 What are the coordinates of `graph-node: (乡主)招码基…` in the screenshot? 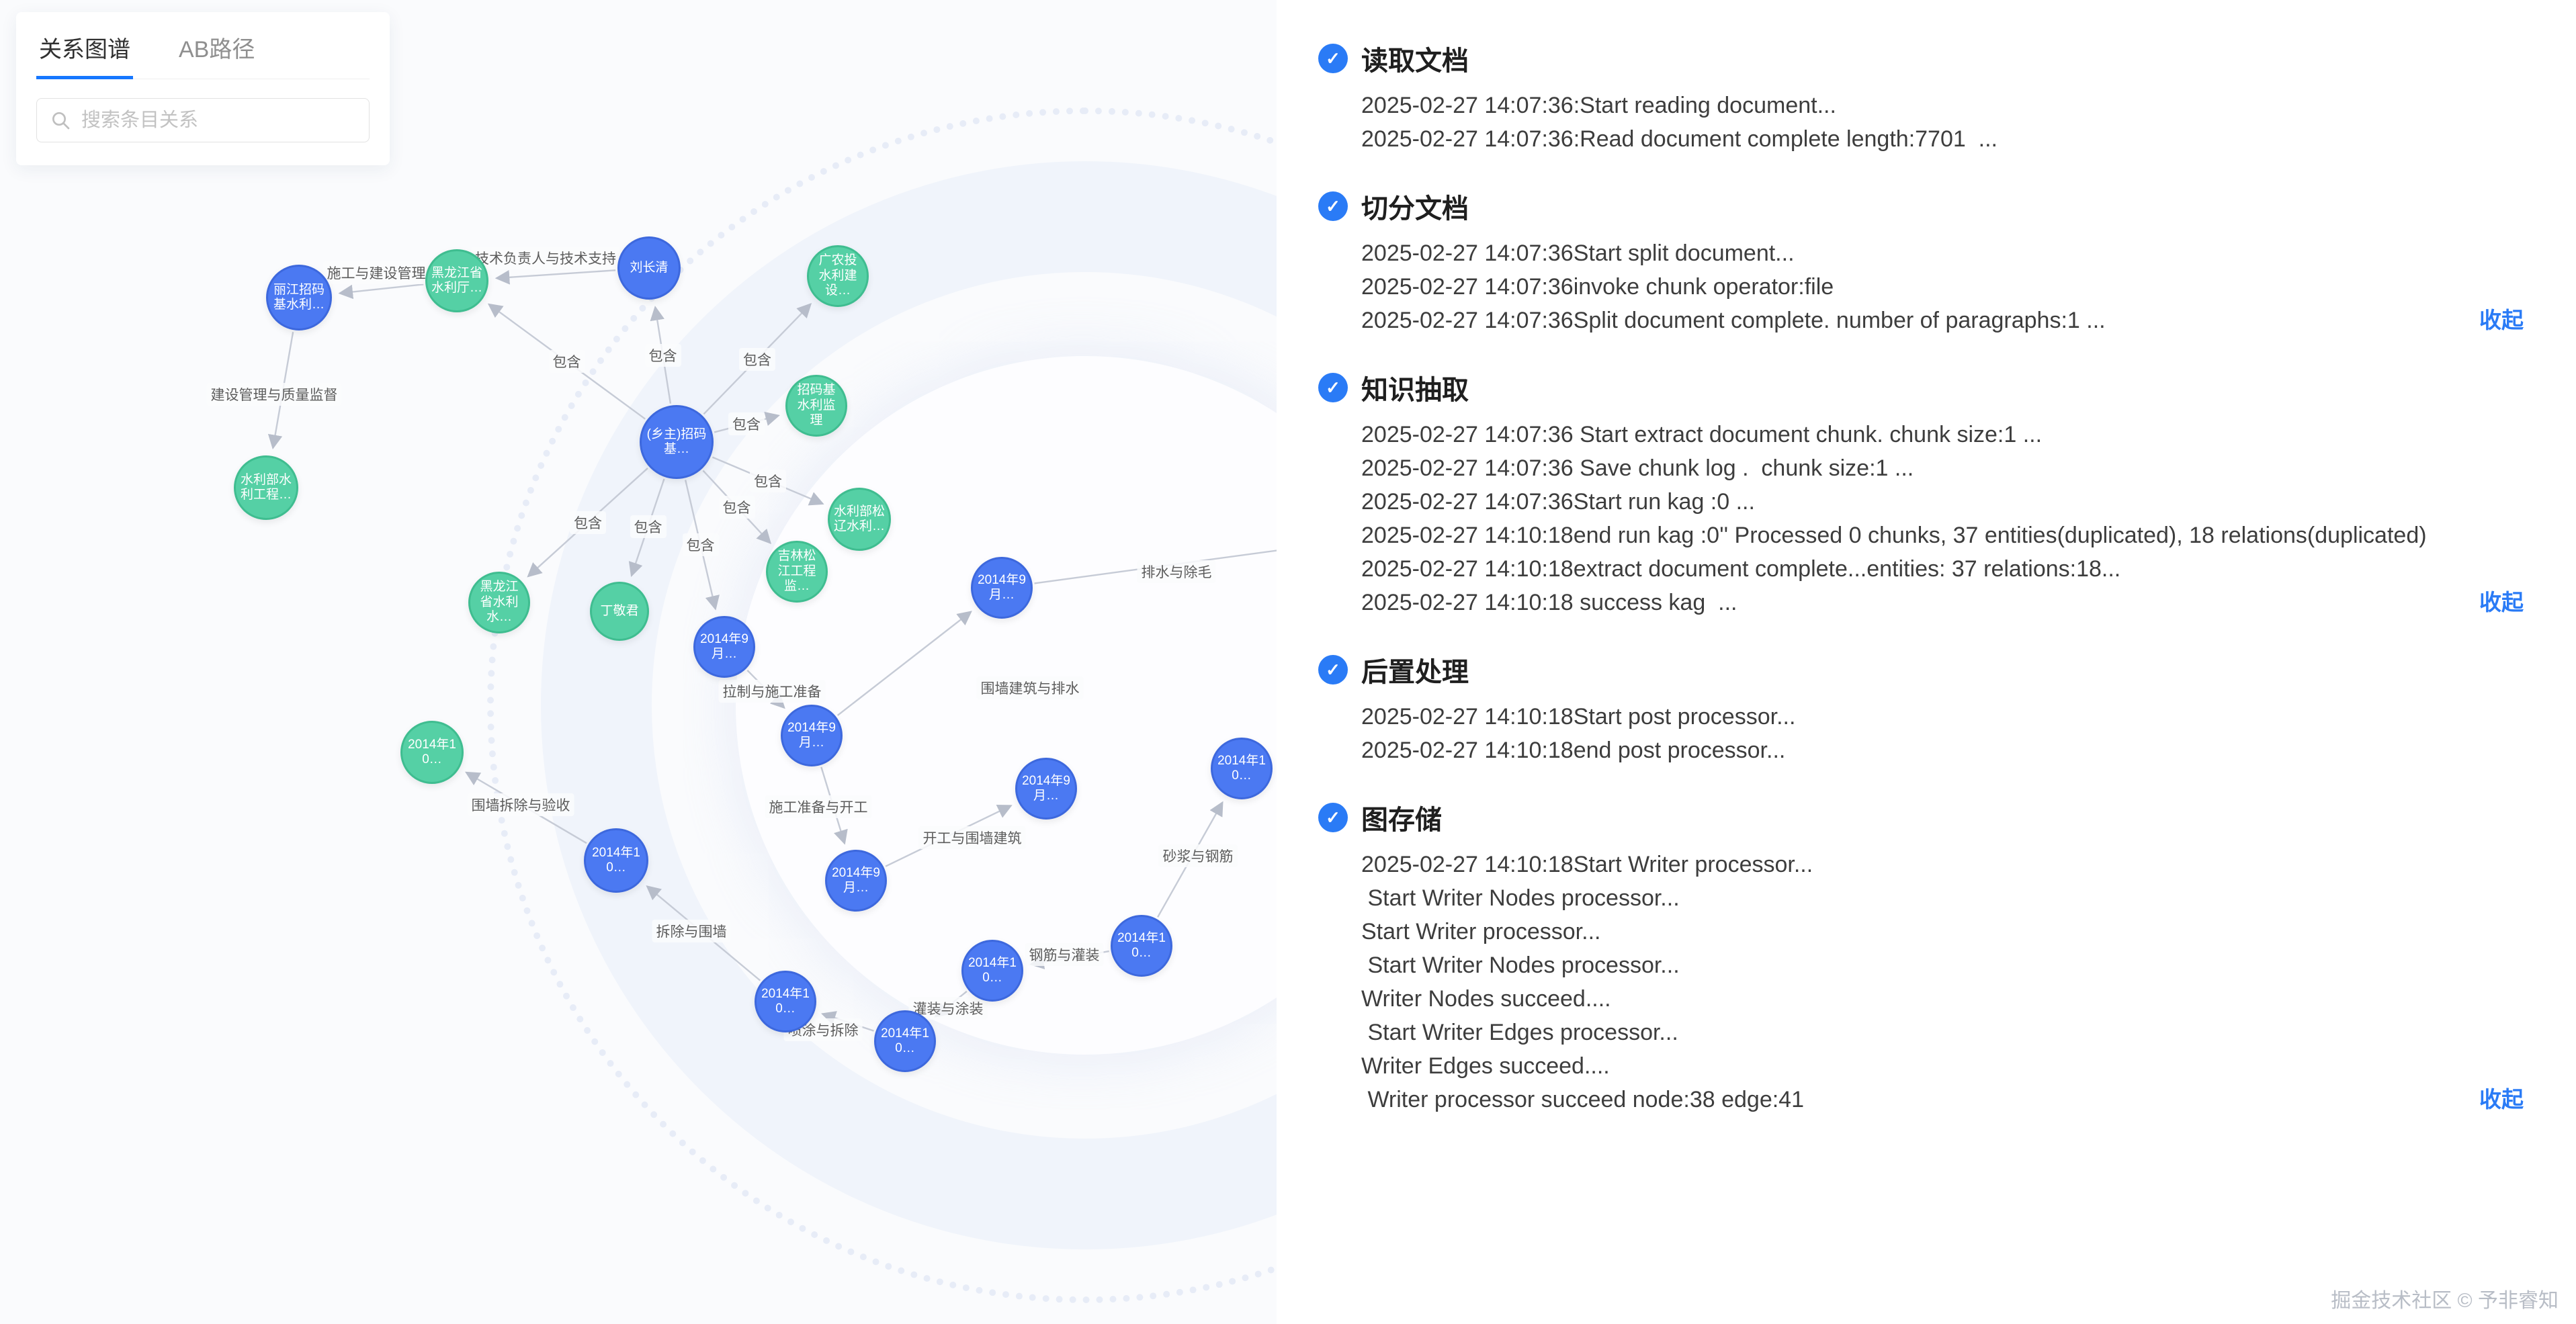 It's located at (677, 442).